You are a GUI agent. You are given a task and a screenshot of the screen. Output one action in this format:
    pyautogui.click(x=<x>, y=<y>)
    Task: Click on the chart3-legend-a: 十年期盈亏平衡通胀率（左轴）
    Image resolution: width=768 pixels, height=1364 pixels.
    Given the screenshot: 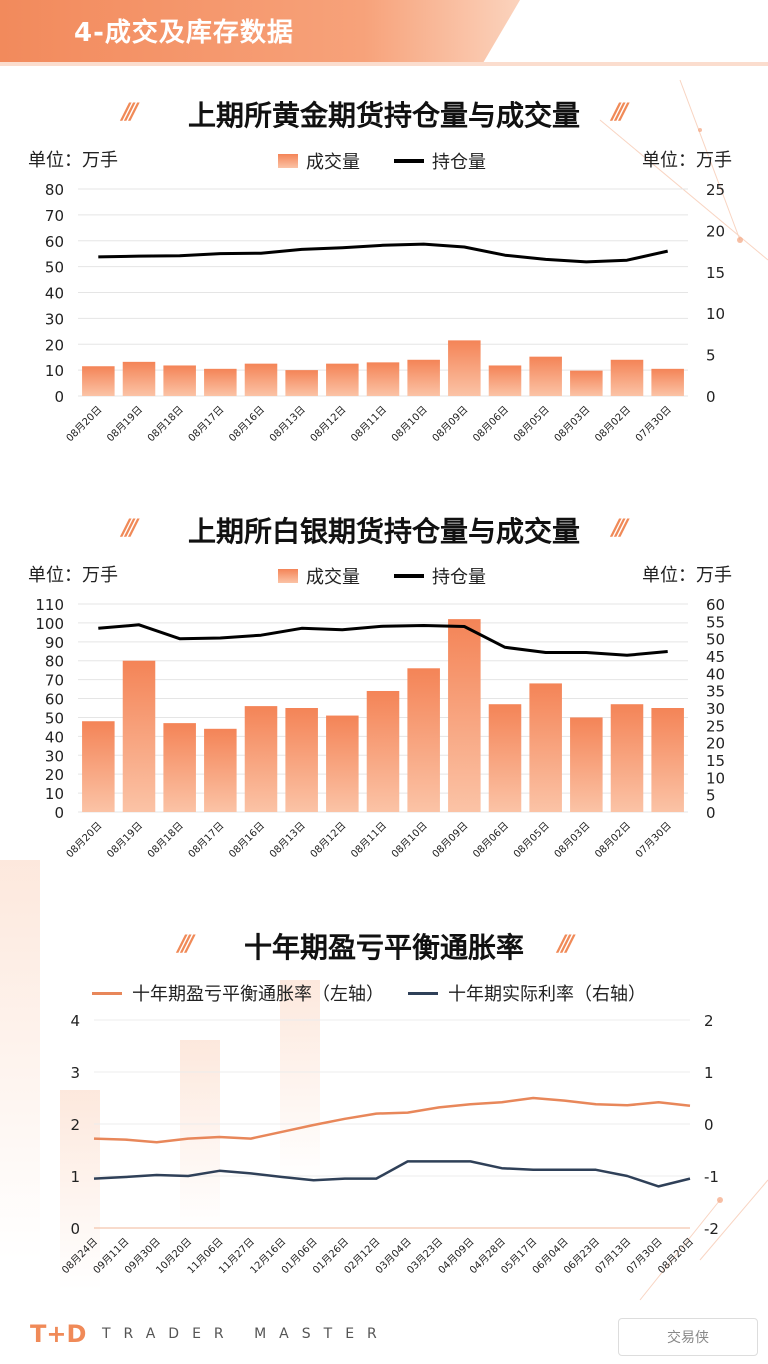 What is the action you would take?
    pyautogui.click(x=258, y=994)
    